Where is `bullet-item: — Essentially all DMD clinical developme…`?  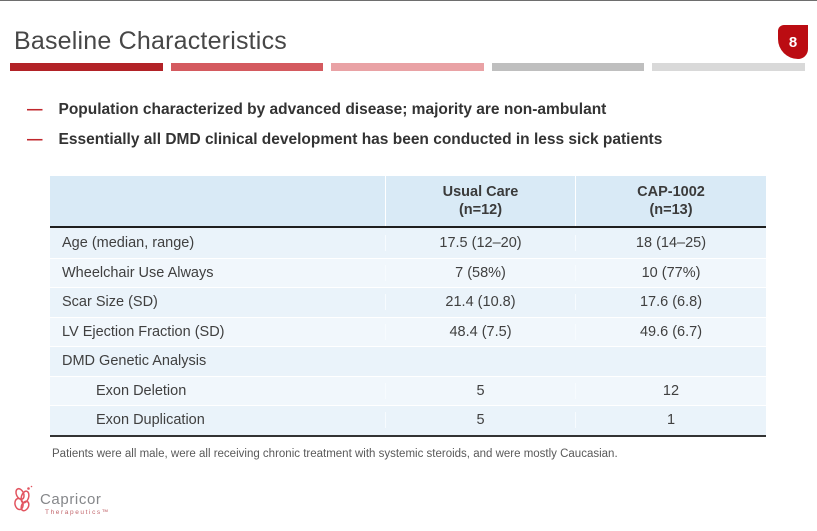
bullet-item: — Essentially all DMD clinical developme… is located at coordinates (412, 139).